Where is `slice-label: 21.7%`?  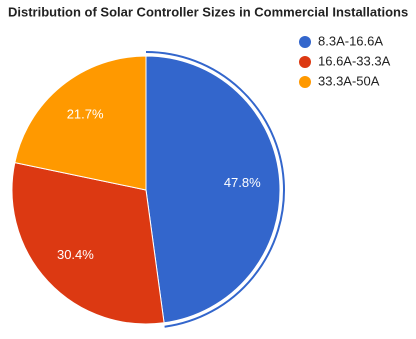
slice-label: 21.7% is located at coordinates (85, 114).